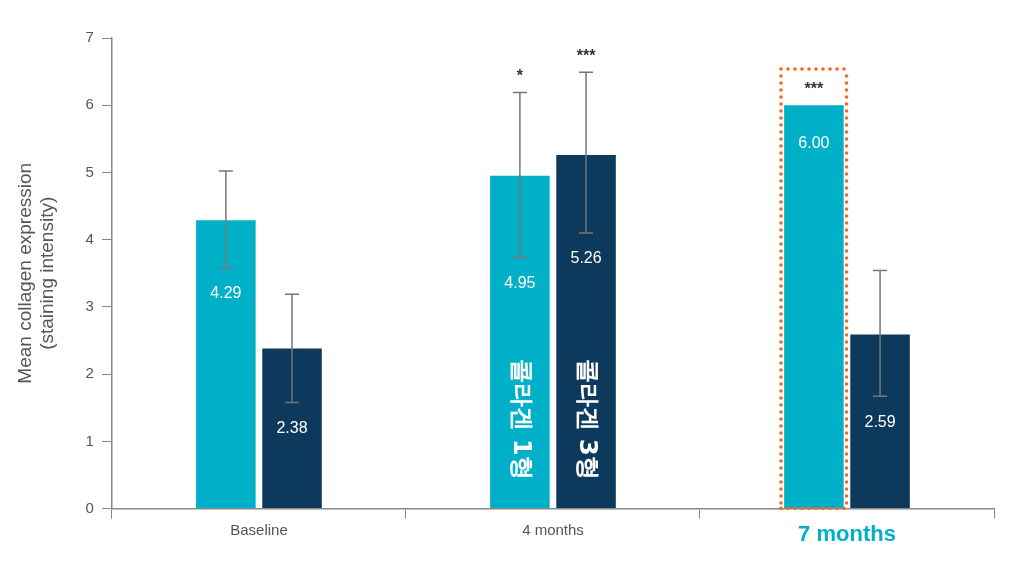 This screenshot has width=1024, height=561. What do you see at coordinates (847, 533) in the screenshot?
I see `x-tick-label: 7 months` at bounding box center [847, 533].